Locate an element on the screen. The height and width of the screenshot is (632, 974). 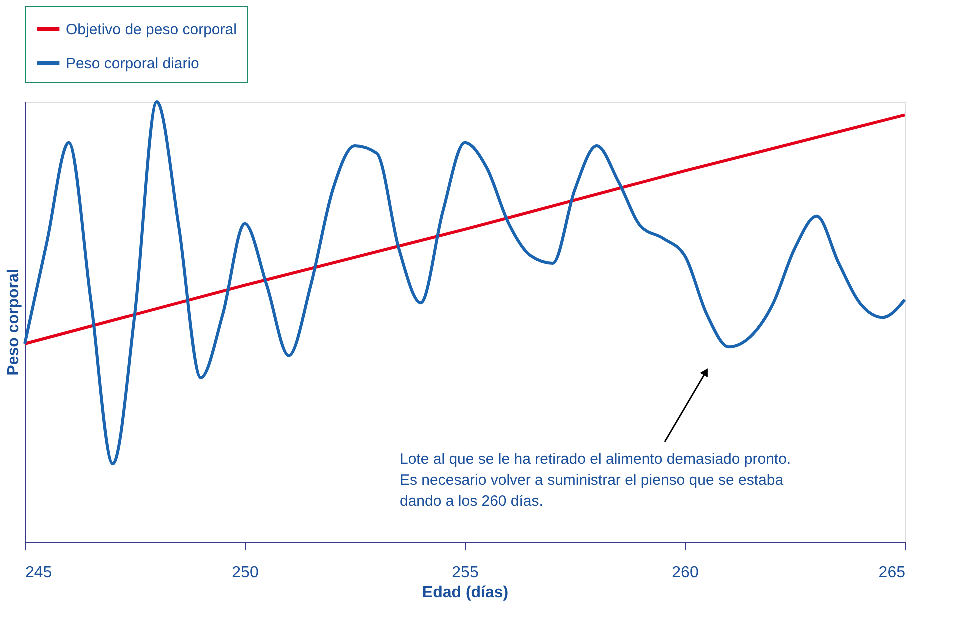
x-axis-title: Edad (días) is located at coordinates (465, 593).